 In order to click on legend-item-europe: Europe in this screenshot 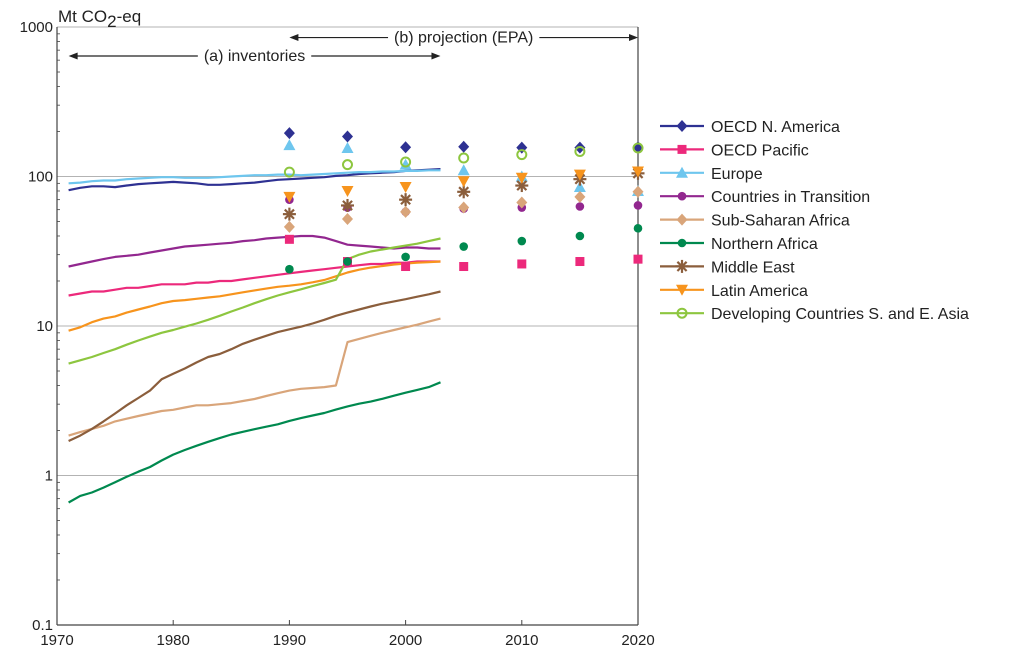, I will do `click(711, 174)`.